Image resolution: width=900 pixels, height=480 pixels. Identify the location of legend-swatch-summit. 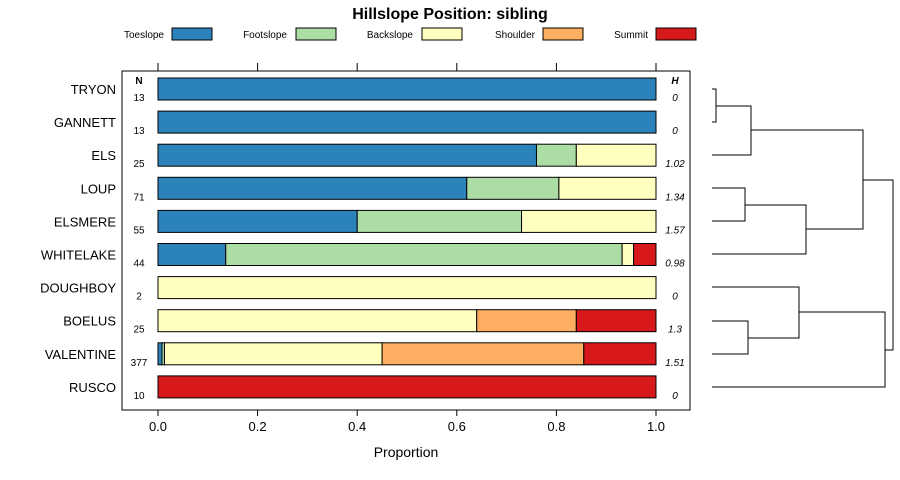
(676, 34).